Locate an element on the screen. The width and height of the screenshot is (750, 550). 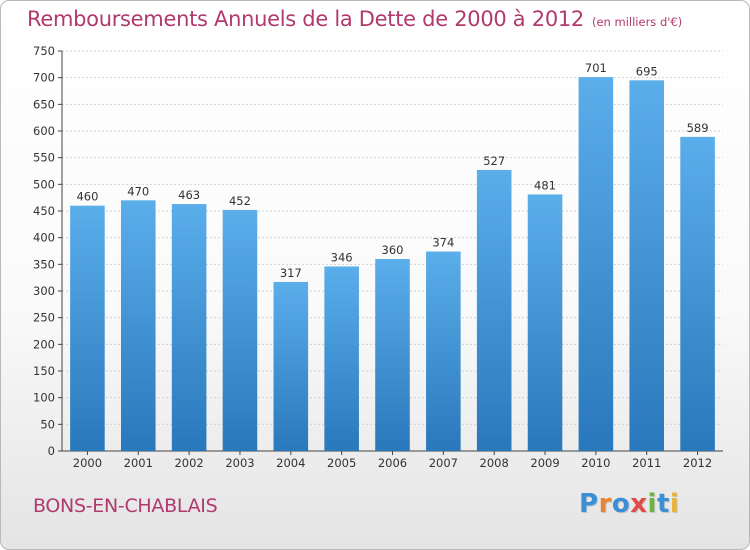
x-tick-label: 2011 is located at coordinates (646, 463).